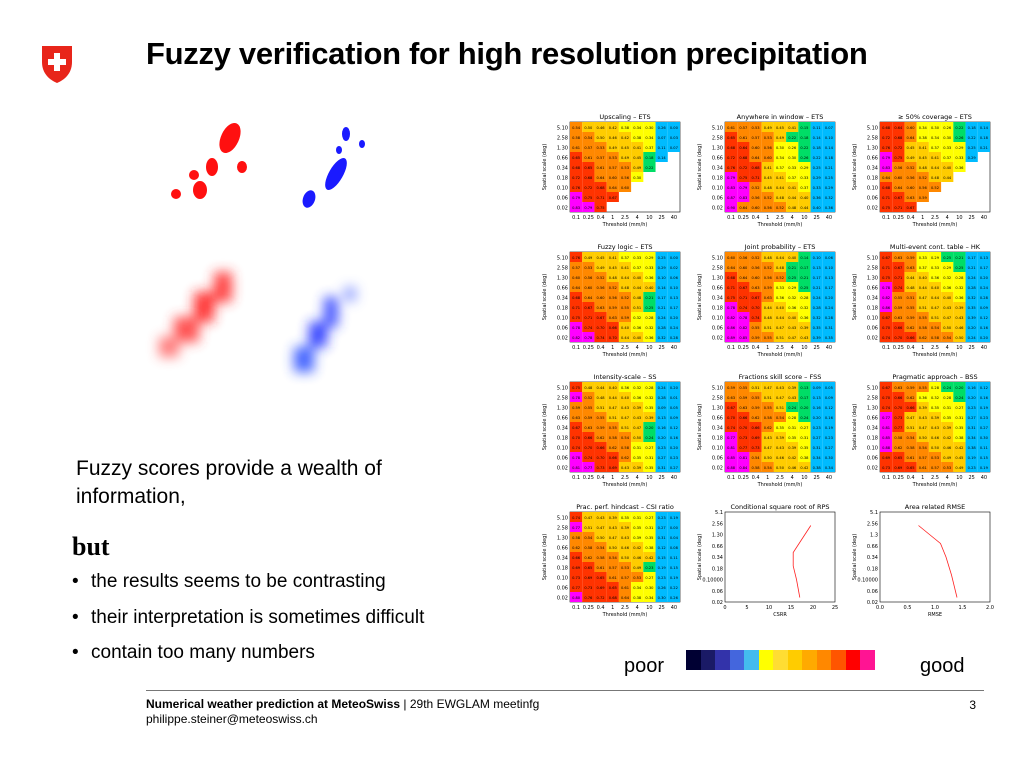 The height and width of the screenshot is (768, 1024). Describe the element at coordinates (935, 188) in the screenshot. I see `score-cell-value: 0.52` at that location.